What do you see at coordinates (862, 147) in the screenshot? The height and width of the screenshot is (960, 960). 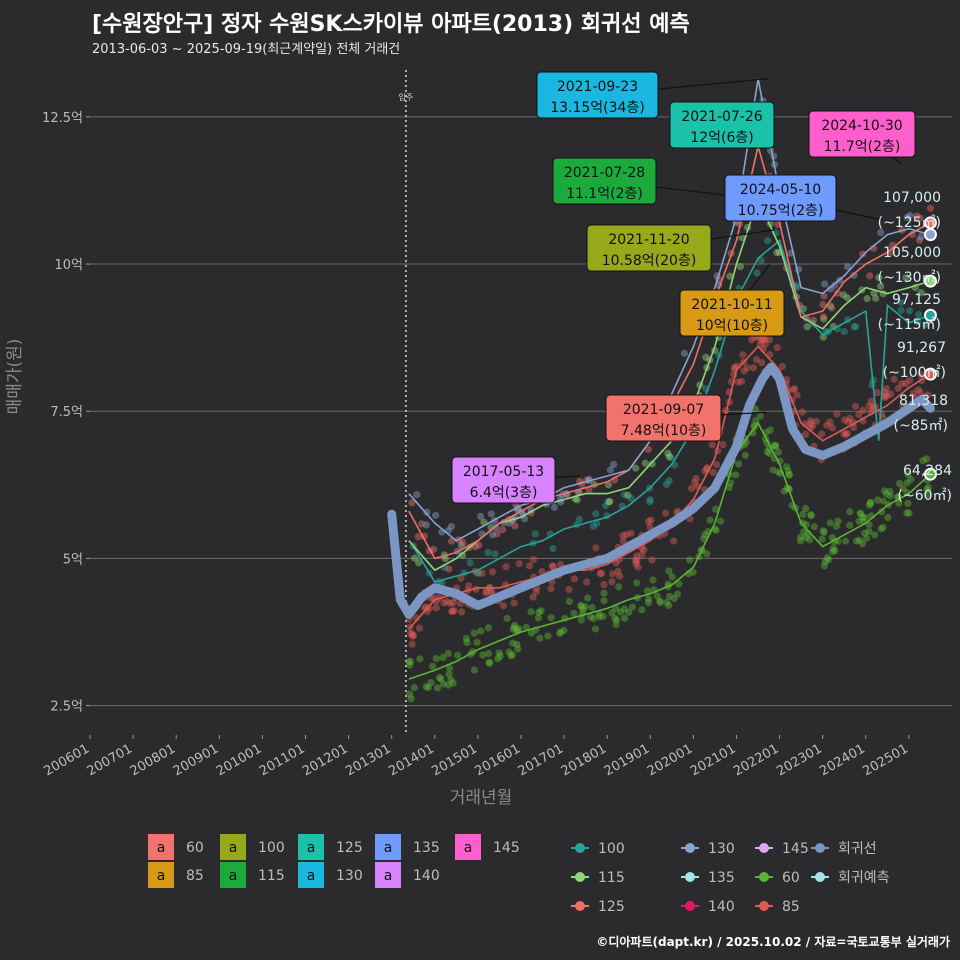 I see `annotation-price: 11.7억(2층)` at bounding box center [862, 147].